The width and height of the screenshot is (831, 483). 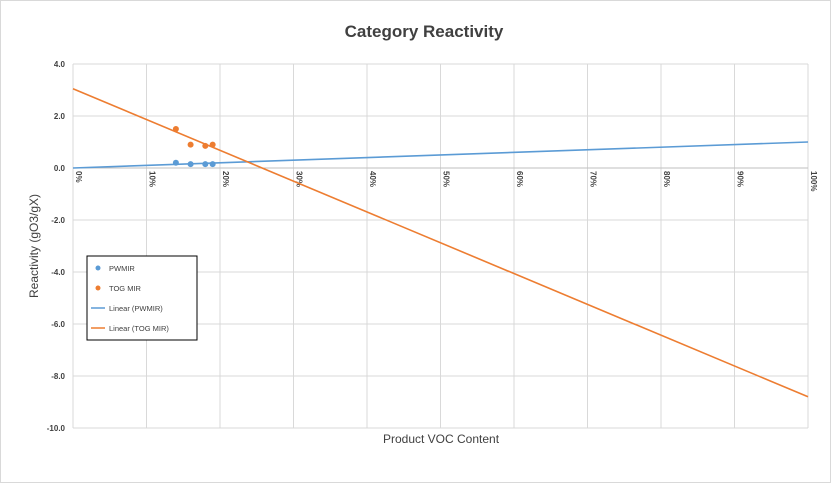 I want to click on x-tick-label: 30%, so click(x=299, y=179).